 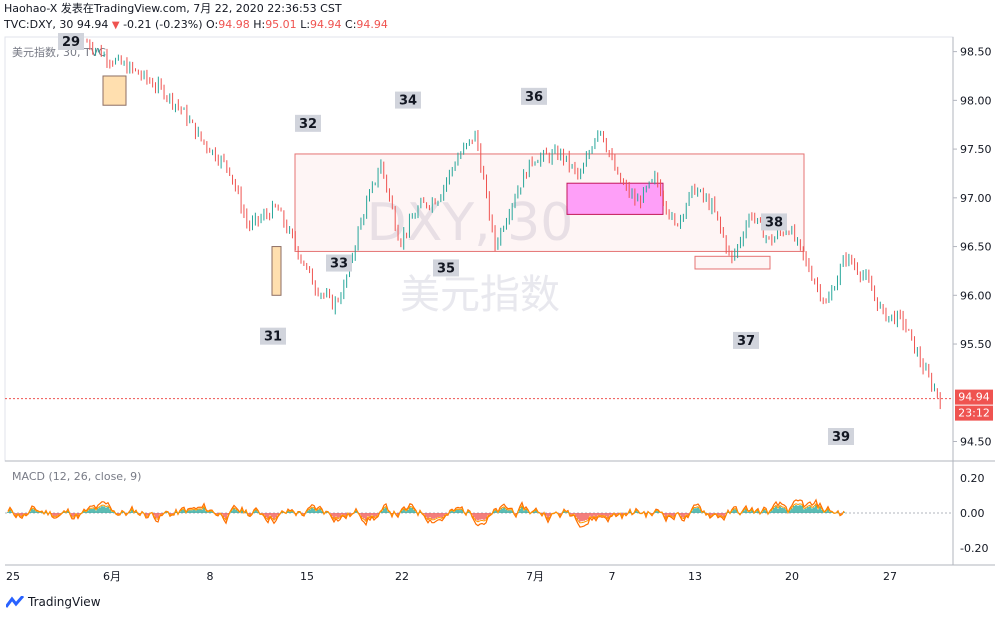 I want to click on high-value: 95.01, so click(x=281, y=24).